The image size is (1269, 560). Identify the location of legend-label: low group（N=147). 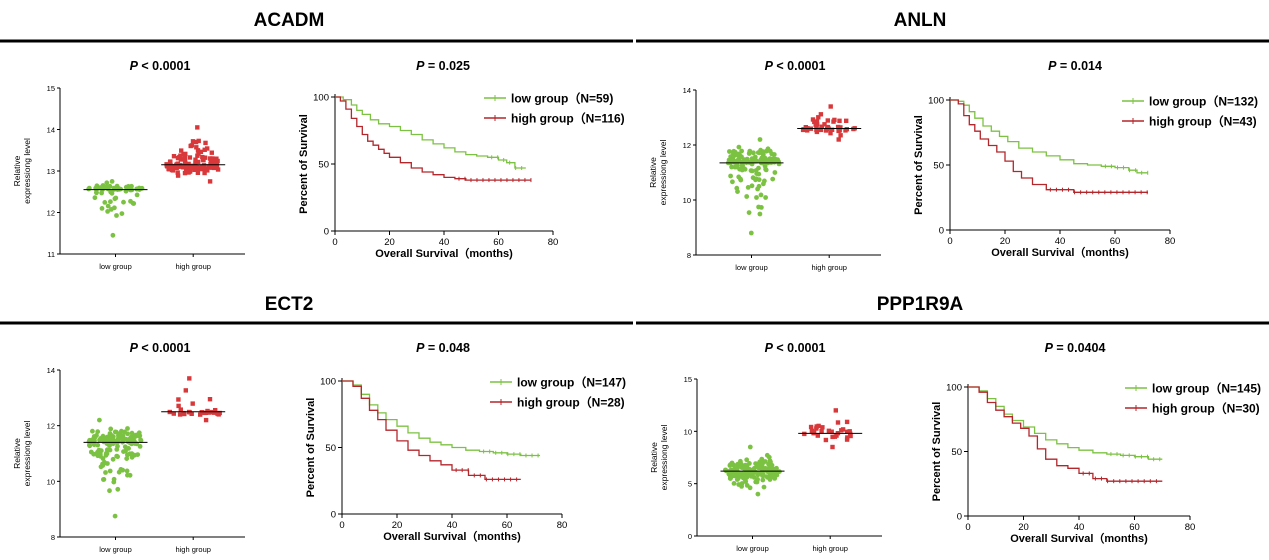
(571, 382).